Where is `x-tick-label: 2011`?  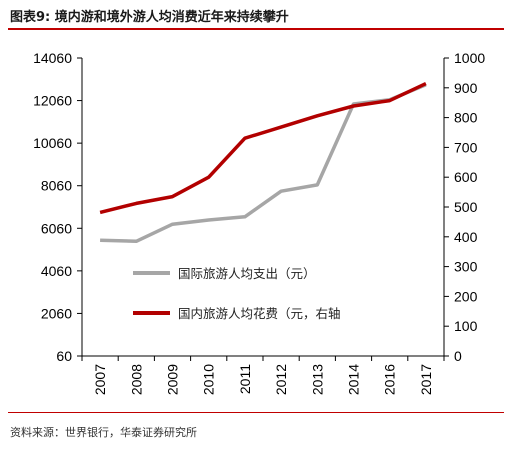
x-tick-label: 2011 is located at coordinates (245, 379).